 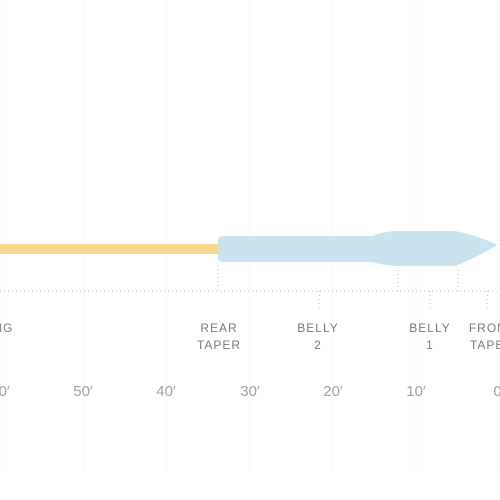 What do you see at coordinates (357, 248) in the screenshot?
I see `line-body` at bounding box center [357, 248].